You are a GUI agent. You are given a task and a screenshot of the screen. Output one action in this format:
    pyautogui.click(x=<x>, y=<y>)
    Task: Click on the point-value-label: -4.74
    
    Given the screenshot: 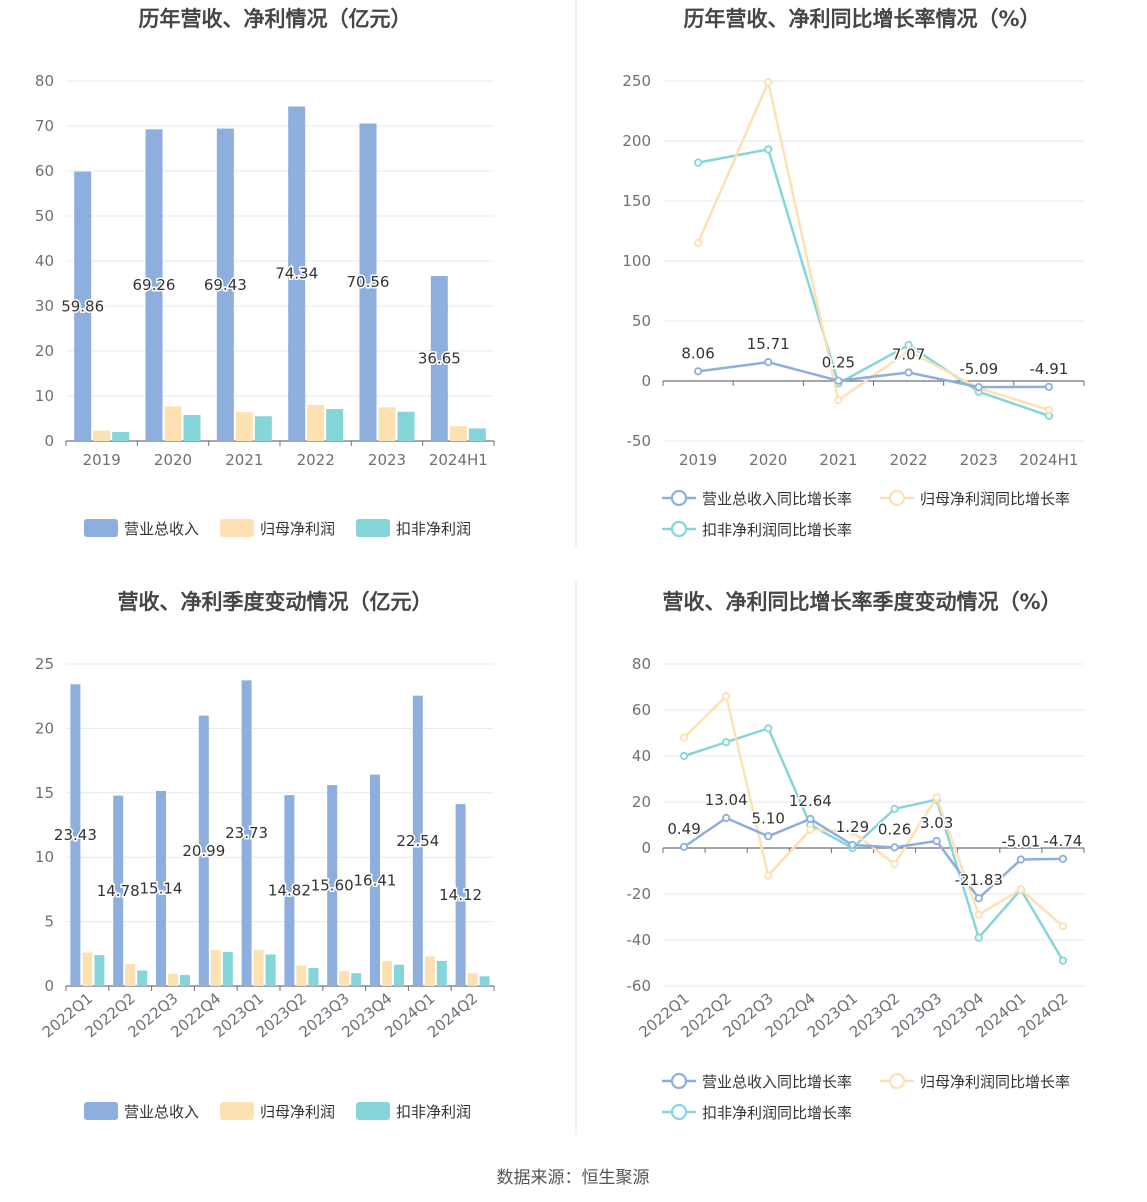 What is the action you would take?
    pyautogui.click(x=1063, y=841)
    